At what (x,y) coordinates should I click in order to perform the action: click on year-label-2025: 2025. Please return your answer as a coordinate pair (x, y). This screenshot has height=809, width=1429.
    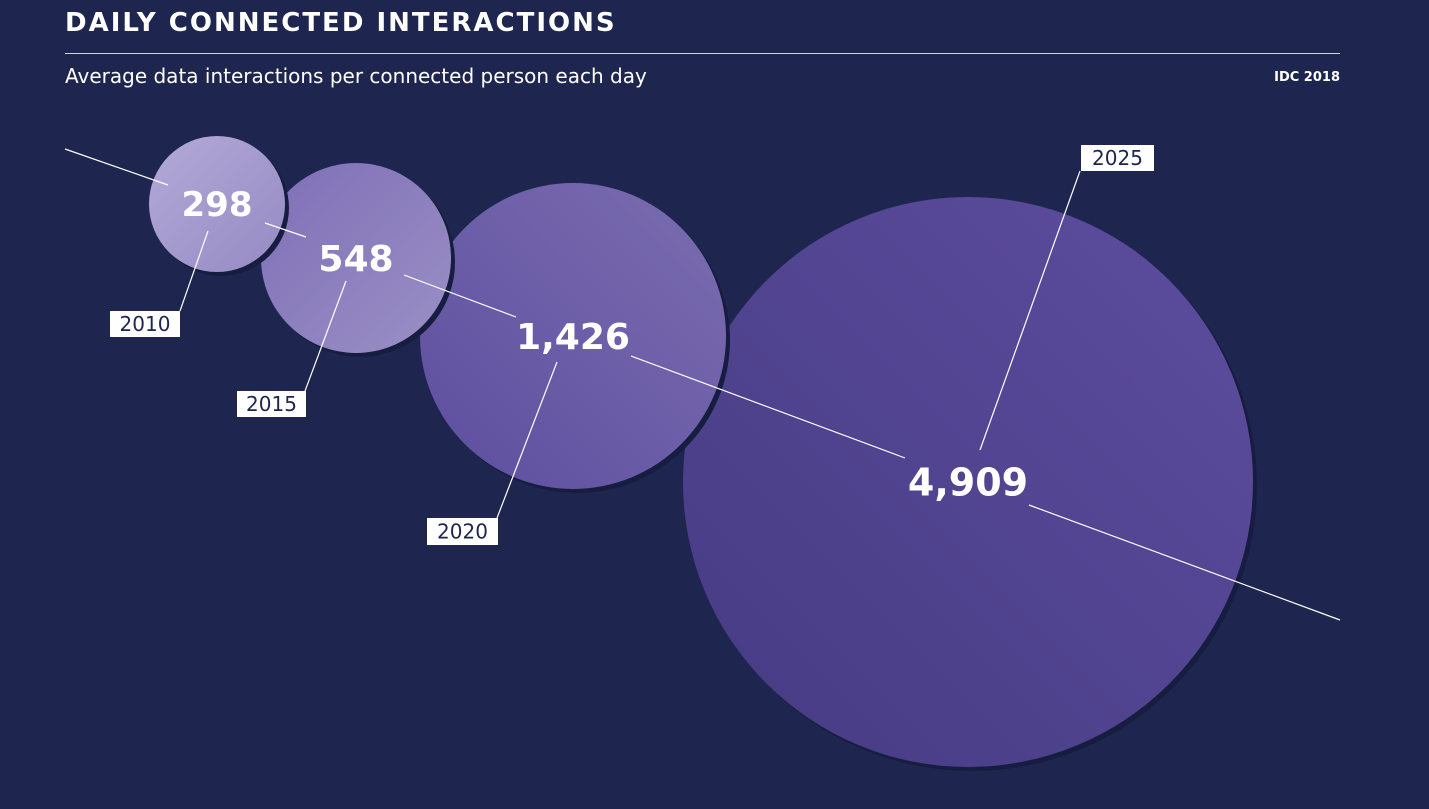
    Looking at the image, I should click on (1117, 158).